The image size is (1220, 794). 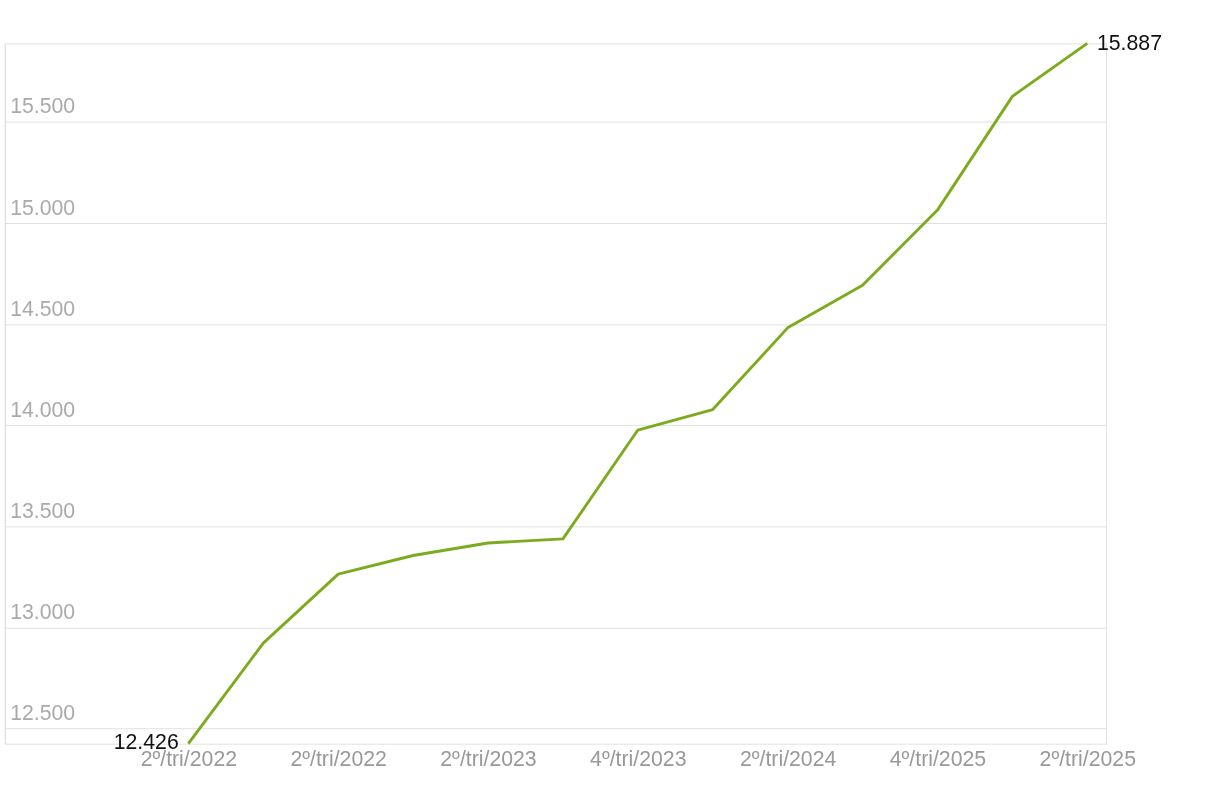 What do you see at coordinates (788, 759) in the screenshot?
I see `x-tick-label: 2º/tri/2024` at bounding box center [788, 759].